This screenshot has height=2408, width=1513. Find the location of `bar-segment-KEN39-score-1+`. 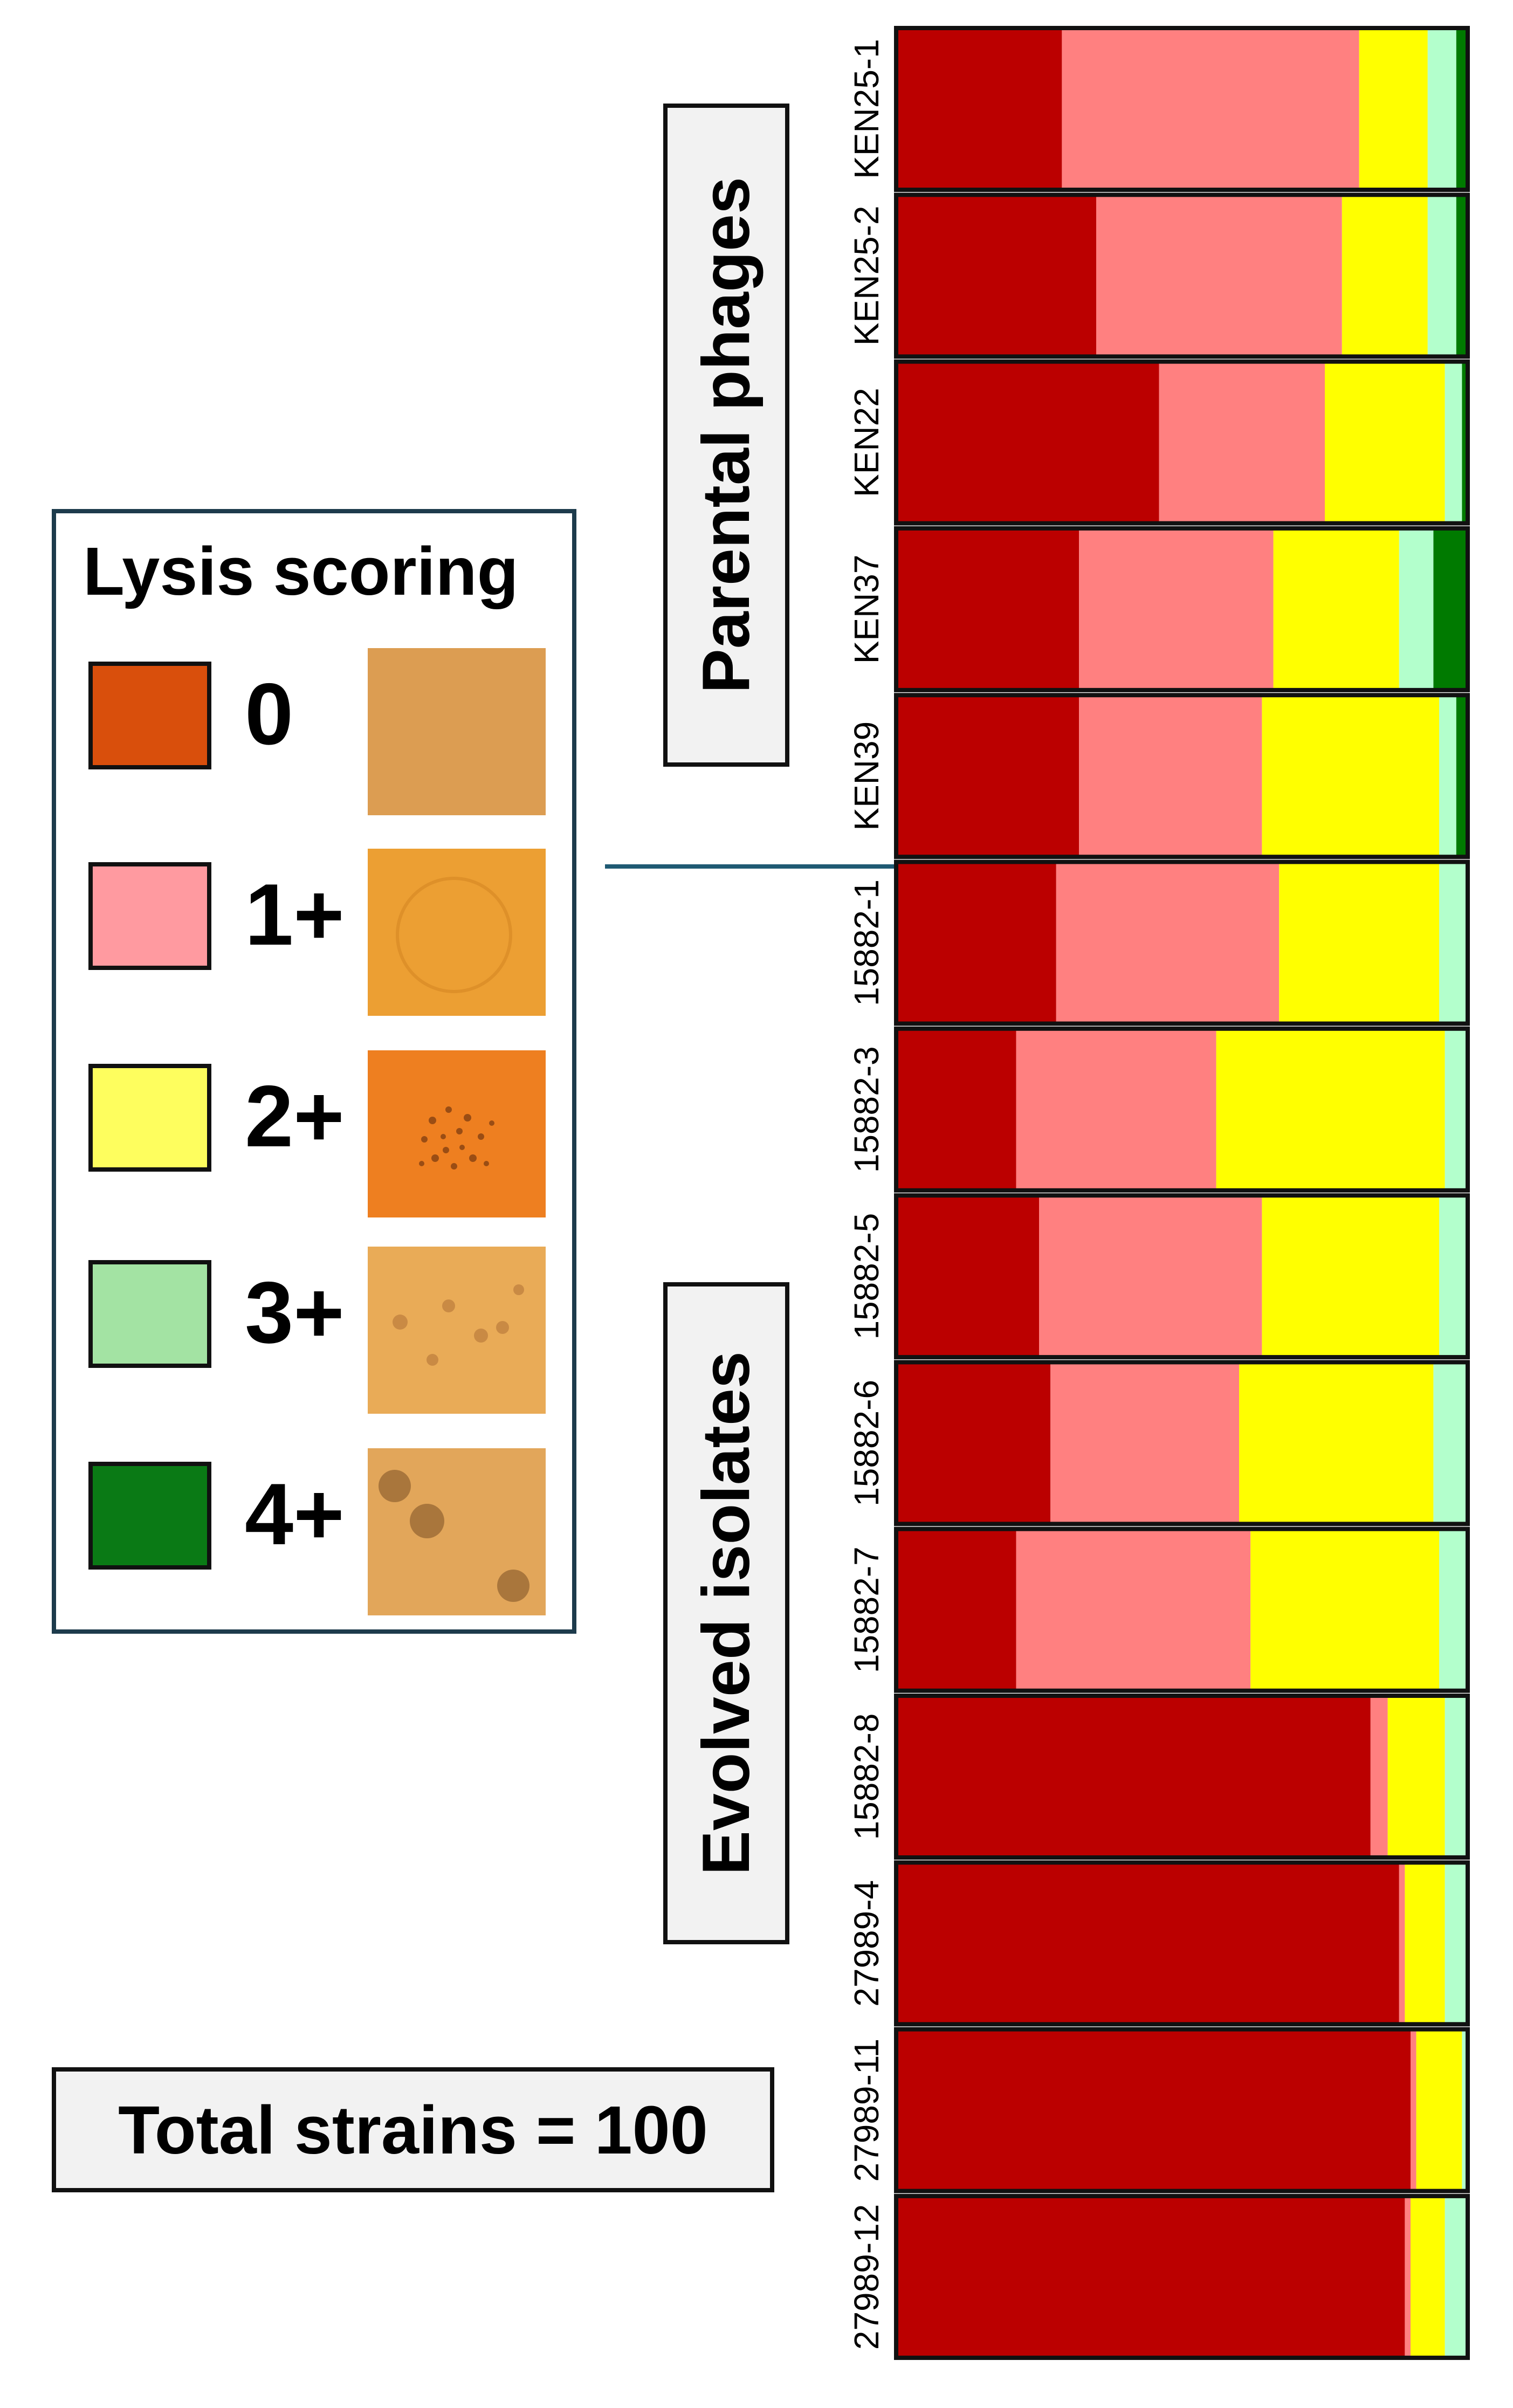

bar-segment-KEN39-score-1+ is located at coordinates (1170, 776).